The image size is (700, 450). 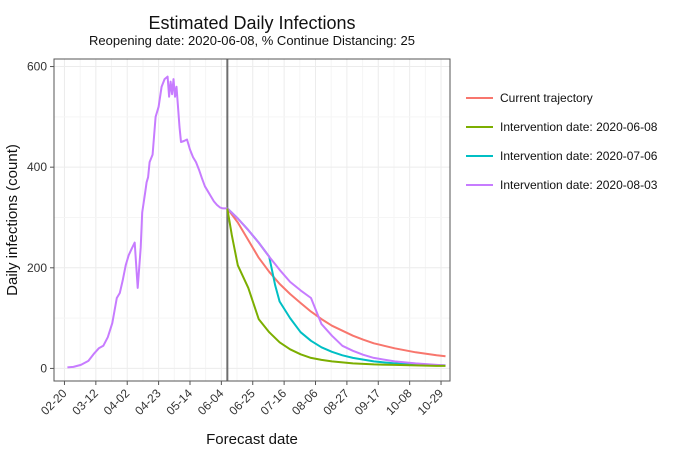 I want to click on x-tick-label: 07-16, so click(x=274, y=402).